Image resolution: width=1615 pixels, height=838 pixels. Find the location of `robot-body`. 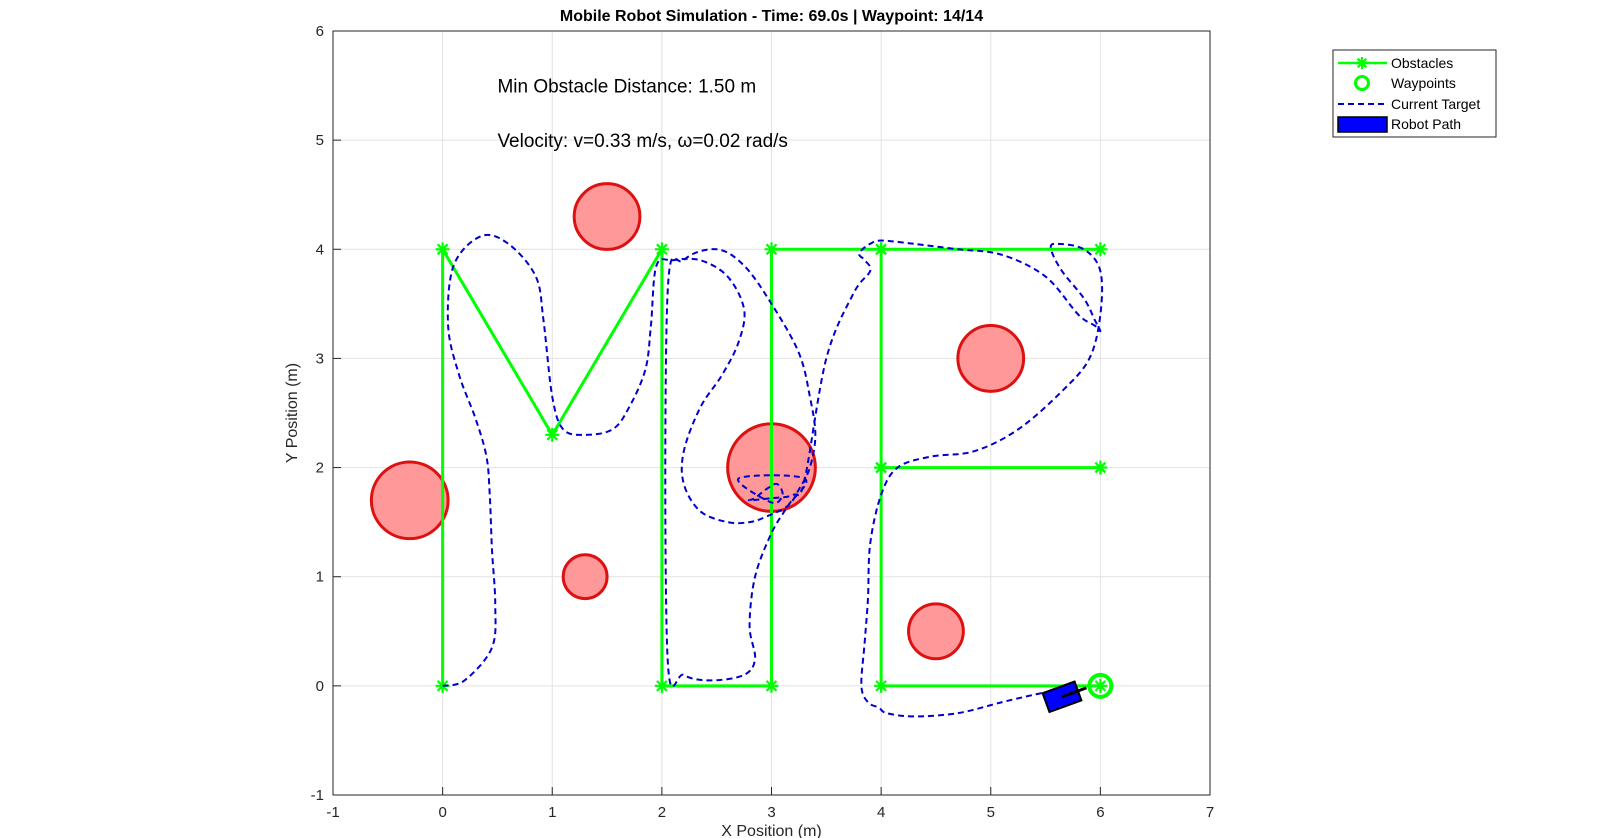

robot-body is located at coordinates (1064, 697).